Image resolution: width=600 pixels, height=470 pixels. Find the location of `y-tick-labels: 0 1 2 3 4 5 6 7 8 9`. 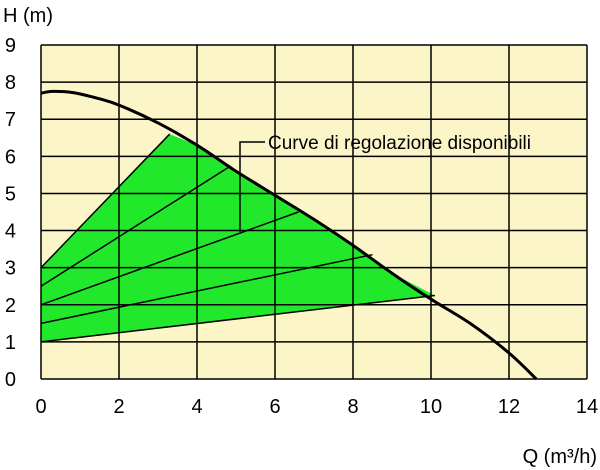

y-tick-labels: 0 1 2 3 4 5 6 7 8 9 is located at coordinates (10, 213).